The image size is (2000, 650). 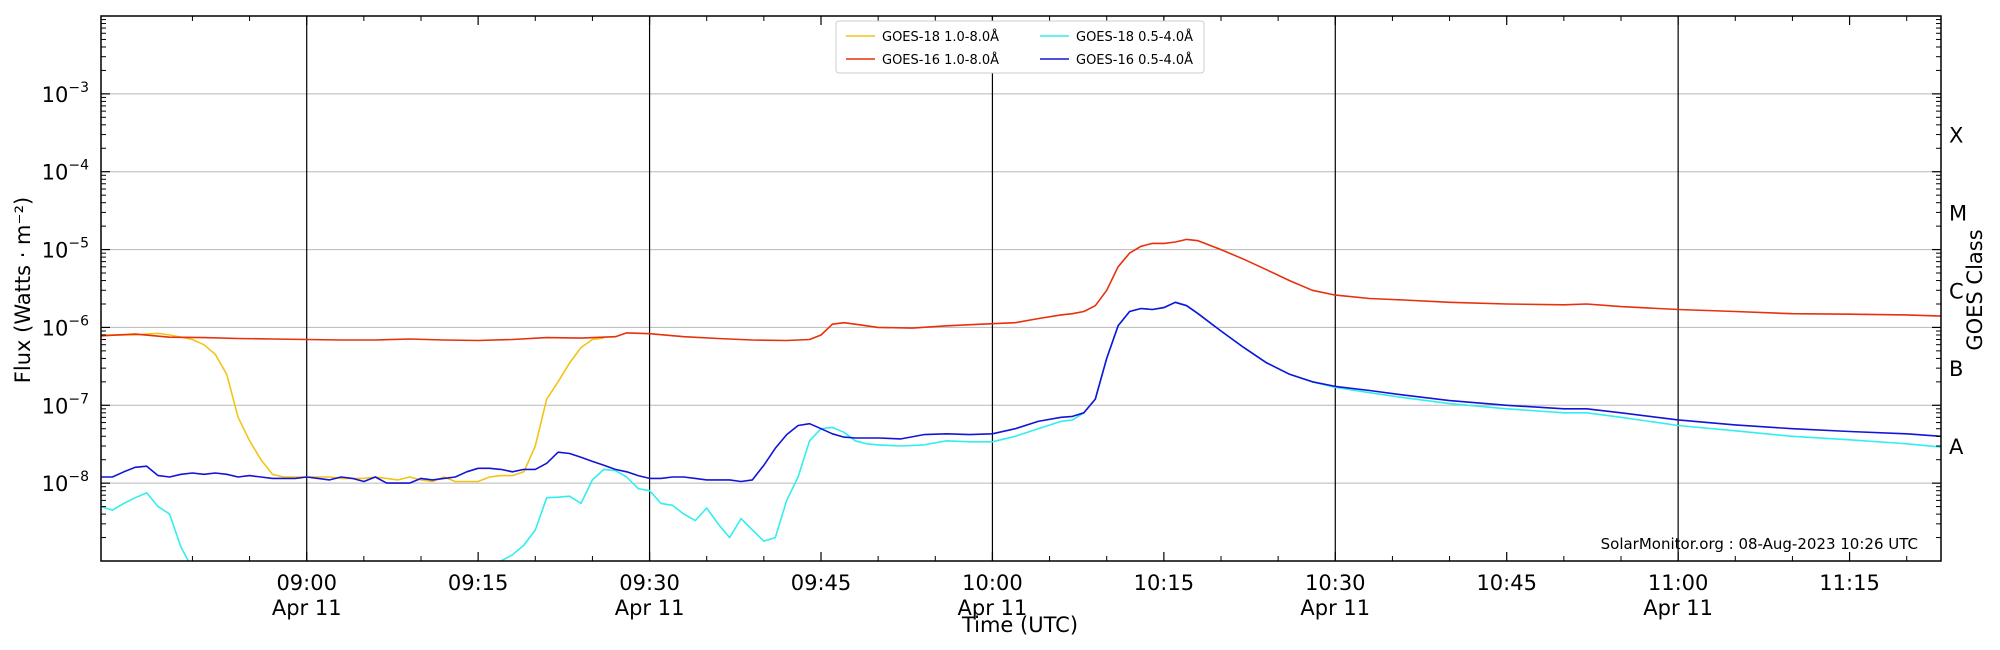 I want to click on x-axis-title: Time (UTC), so click(x=1019, y=625).